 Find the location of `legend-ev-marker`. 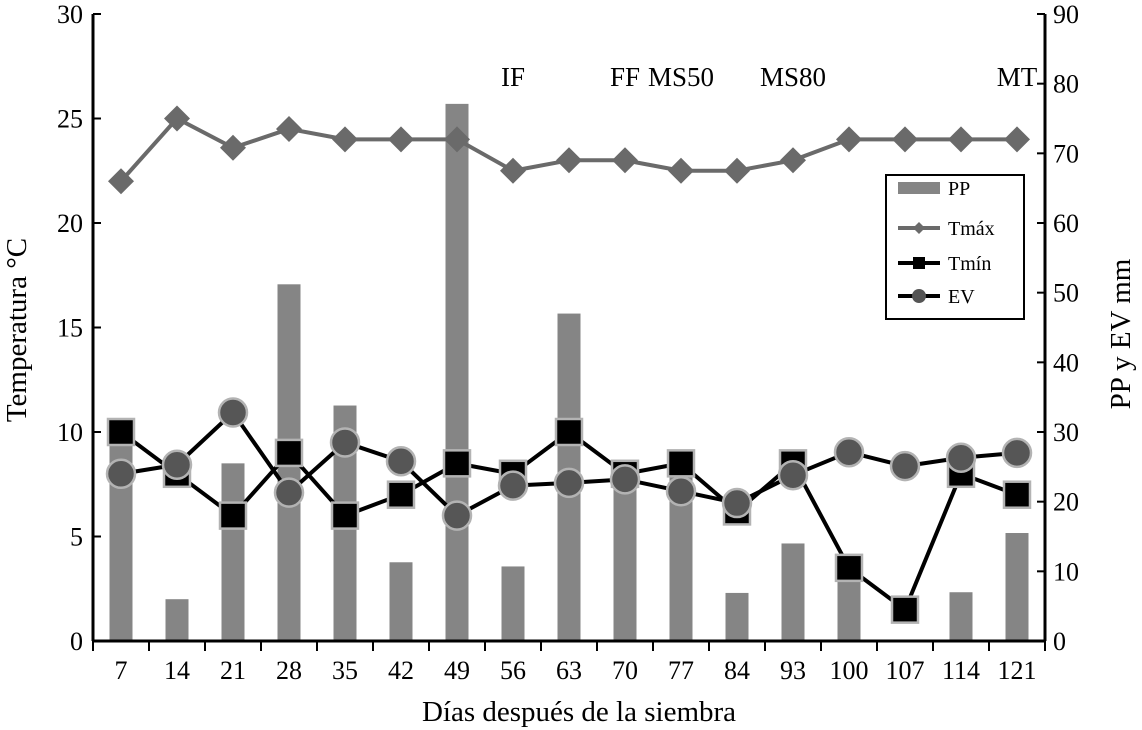

legend-ev-marker is located at coordinates (919, 296).